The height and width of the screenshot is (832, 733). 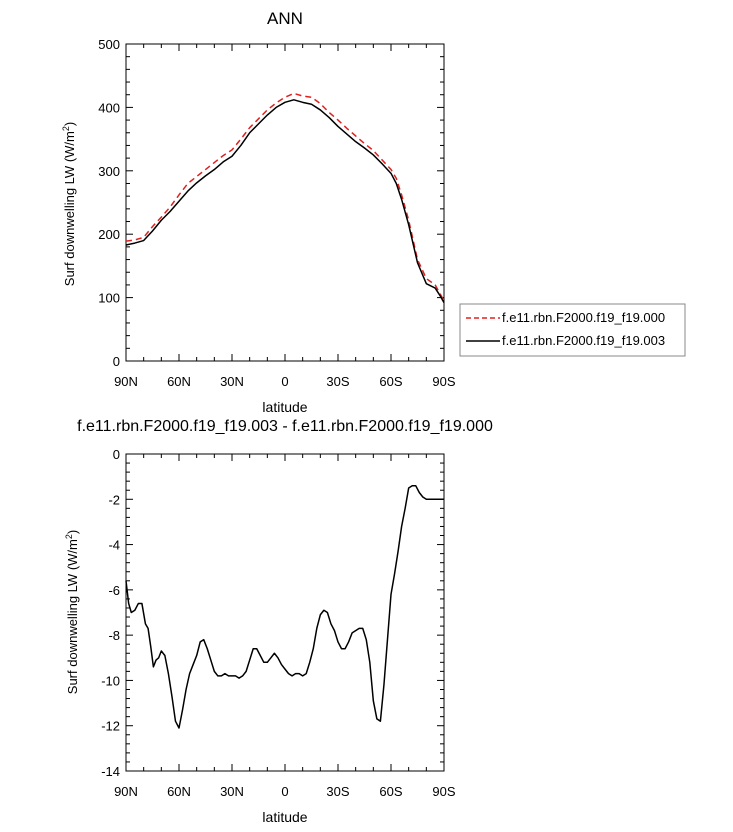 What do you see at coordinates (116, 454) in the screenshot?
I see `bottom-y-tick-label: 0` at bounding box center [116, 454].